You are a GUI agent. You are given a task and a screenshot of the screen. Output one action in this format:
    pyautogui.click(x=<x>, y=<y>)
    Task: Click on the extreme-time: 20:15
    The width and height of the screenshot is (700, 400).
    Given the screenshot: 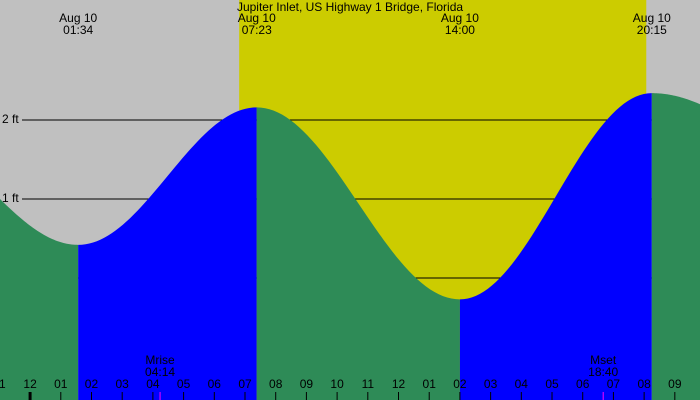 What is the action you would take?
    pyautogui.click(x=652, y=30)
    